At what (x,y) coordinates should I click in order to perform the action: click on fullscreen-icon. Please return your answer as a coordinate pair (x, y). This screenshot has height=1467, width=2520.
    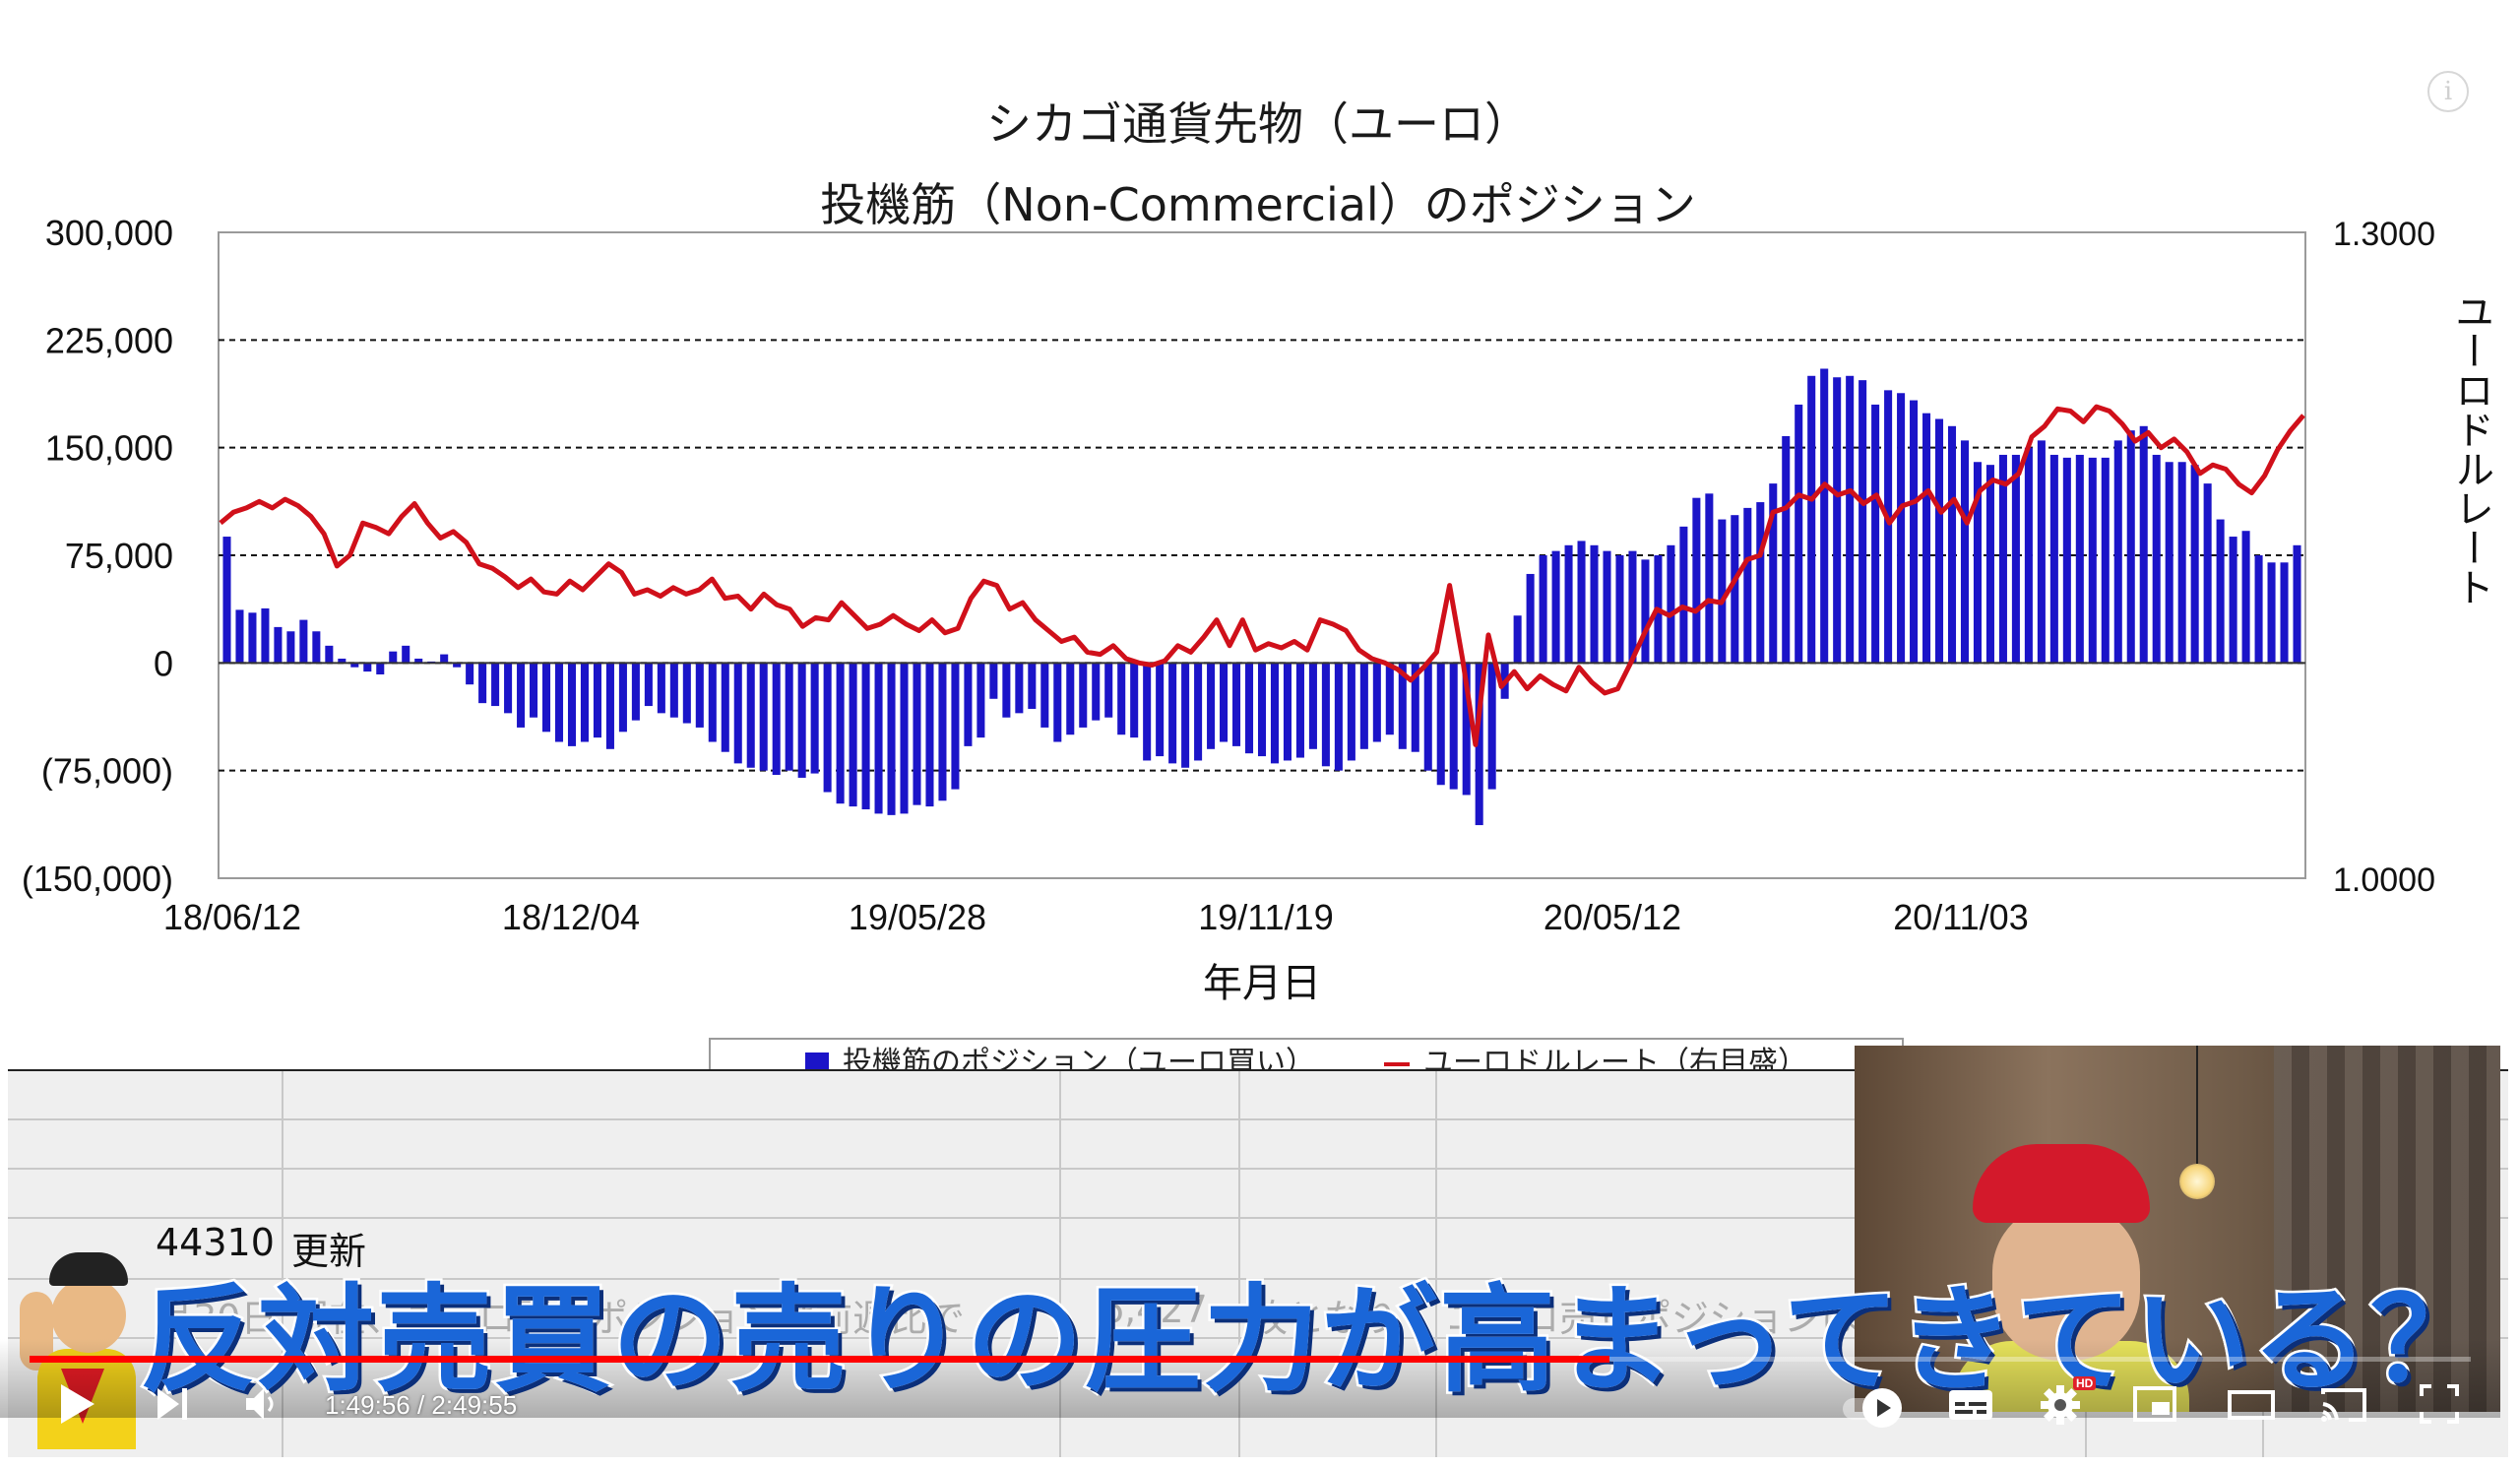
    Looking at the image, I should click on (2439, 1404).